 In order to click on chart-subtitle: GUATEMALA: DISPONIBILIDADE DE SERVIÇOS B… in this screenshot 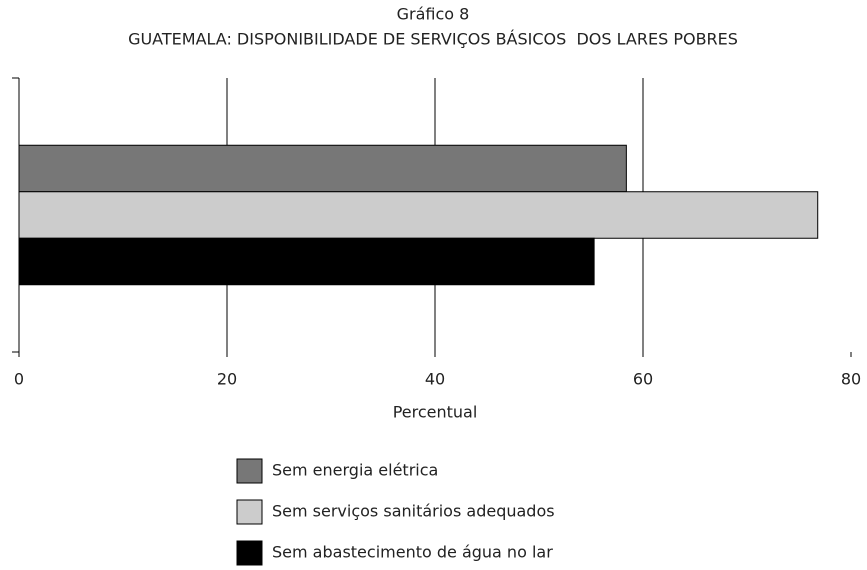, I will do `click(433, 39)`.